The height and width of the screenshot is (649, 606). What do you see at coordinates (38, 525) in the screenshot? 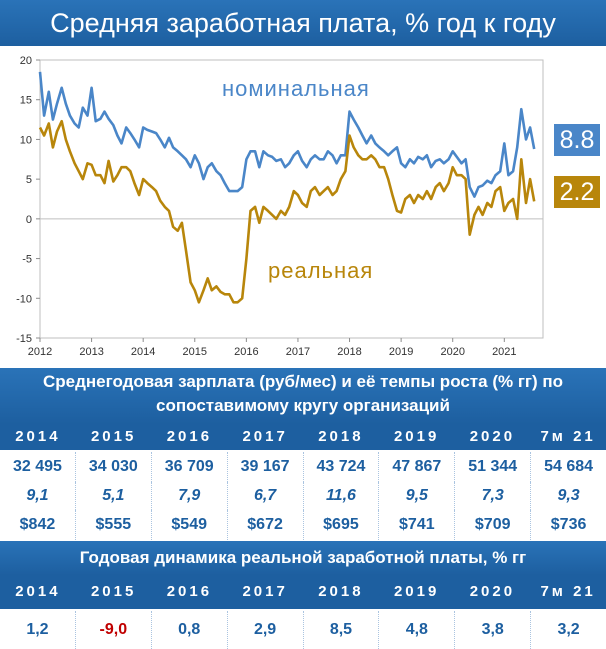
I see `usd-cell: $842` at bounding box center [38, 525].